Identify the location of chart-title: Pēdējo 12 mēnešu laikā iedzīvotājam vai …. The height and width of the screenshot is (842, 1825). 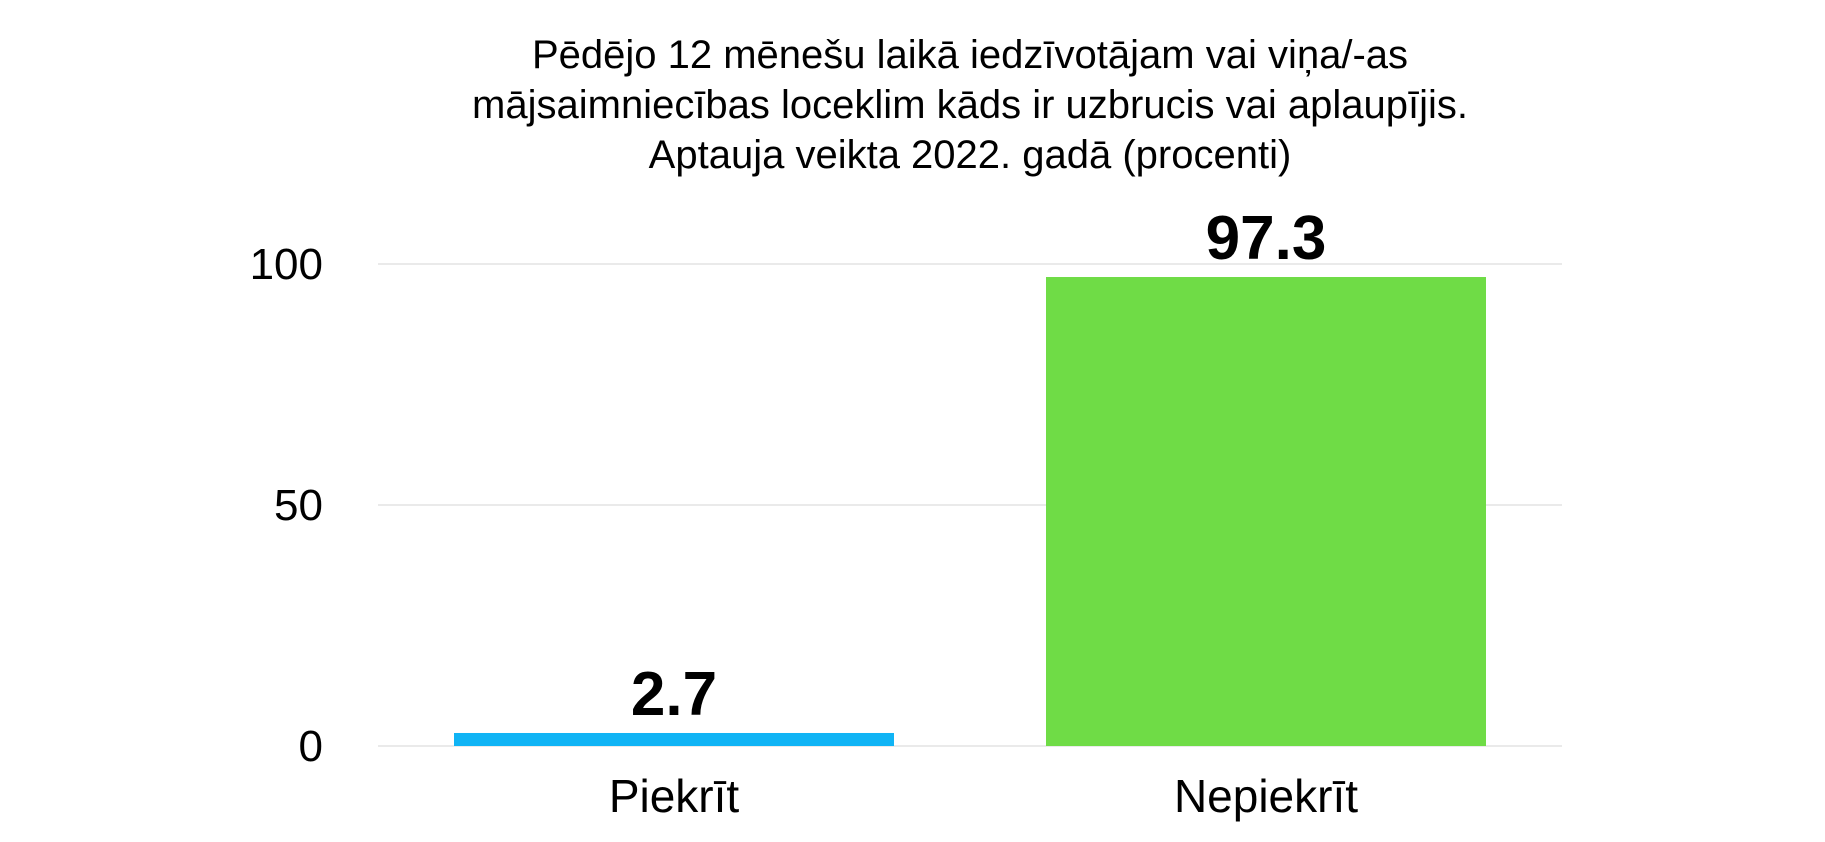
(970, 105).